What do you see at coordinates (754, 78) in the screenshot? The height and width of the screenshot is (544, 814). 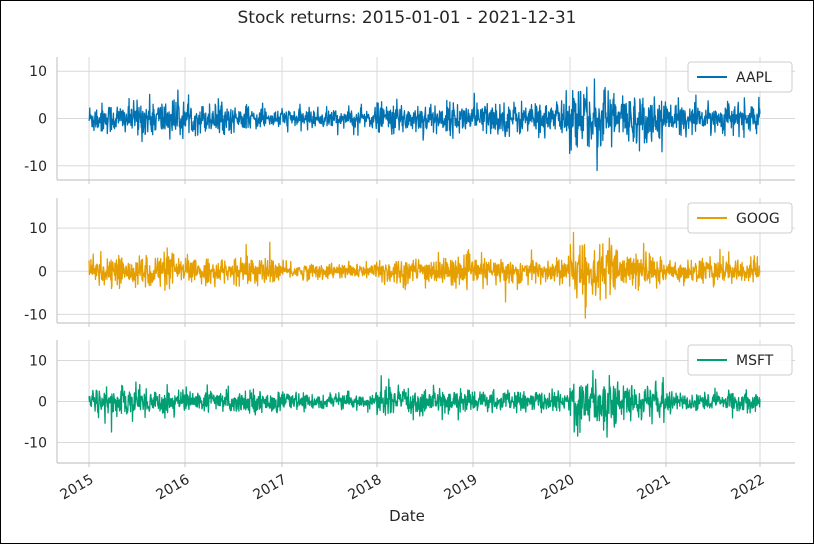 I see `legend-label: AAPL` at bounding box center [754, 78].